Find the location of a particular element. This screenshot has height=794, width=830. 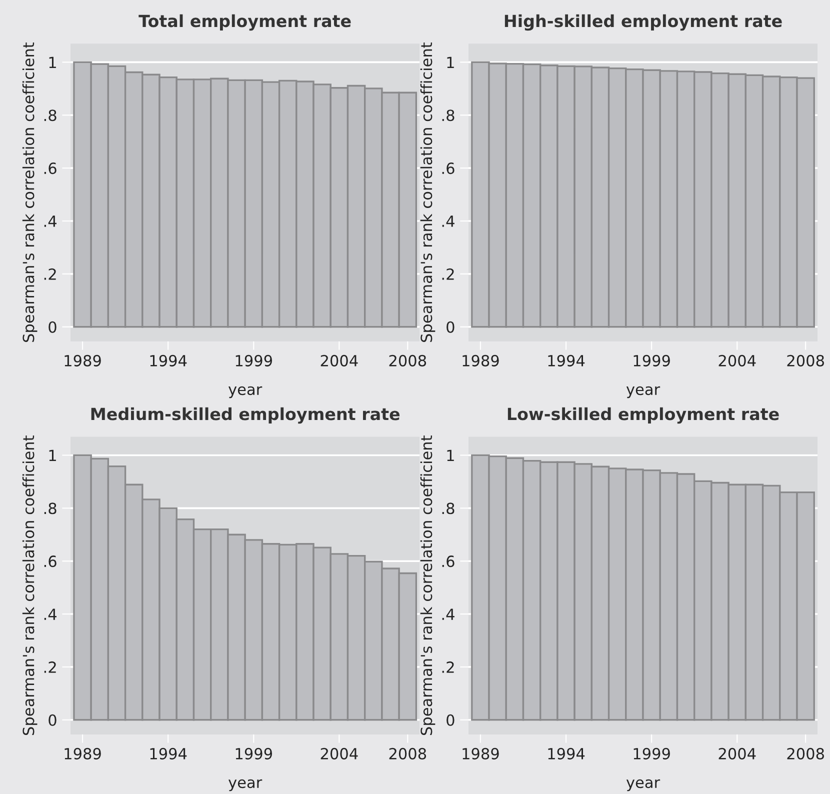

chart-title: Medium-skilled employment rate is located at coordinates (245, 415).